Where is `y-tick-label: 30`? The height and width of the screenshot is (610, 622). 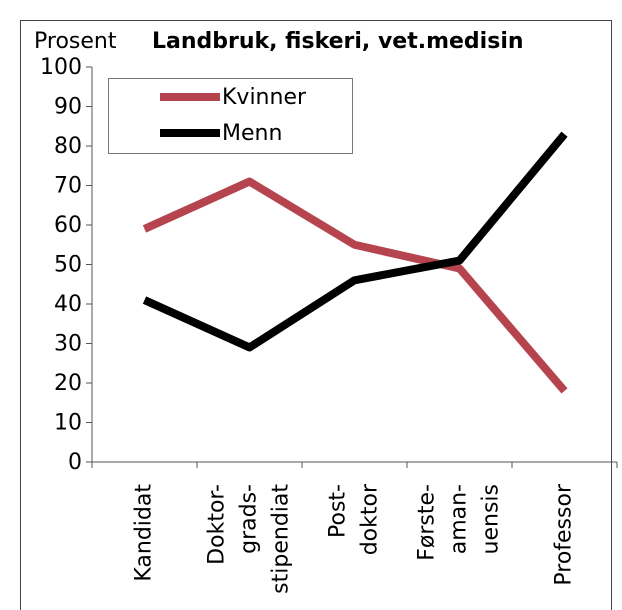 y-tick-label: 30 is located at coordinates (68, 344).